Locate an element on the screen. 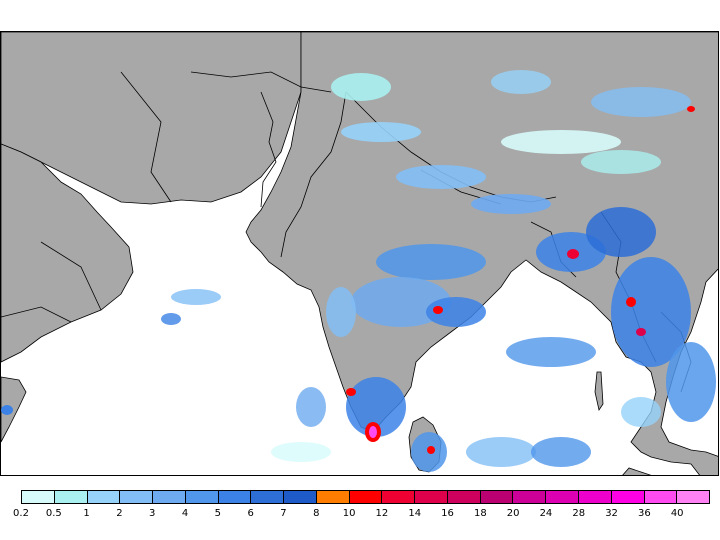 This screenshot has width=720, height=540. precip-kerala-magenta is located at coordinates (373, 432).